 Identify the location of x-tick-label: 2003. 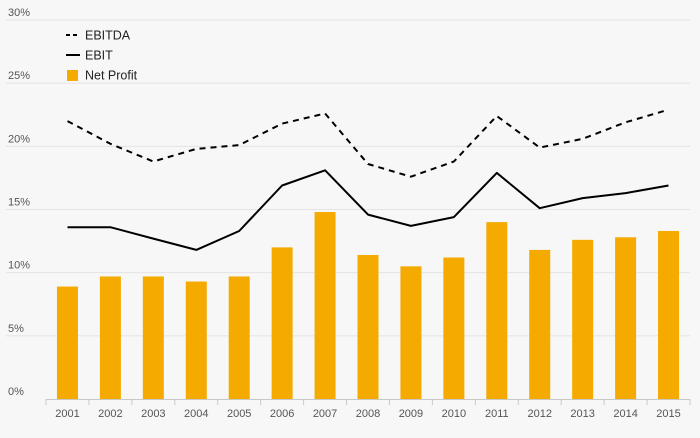
(153, 414).